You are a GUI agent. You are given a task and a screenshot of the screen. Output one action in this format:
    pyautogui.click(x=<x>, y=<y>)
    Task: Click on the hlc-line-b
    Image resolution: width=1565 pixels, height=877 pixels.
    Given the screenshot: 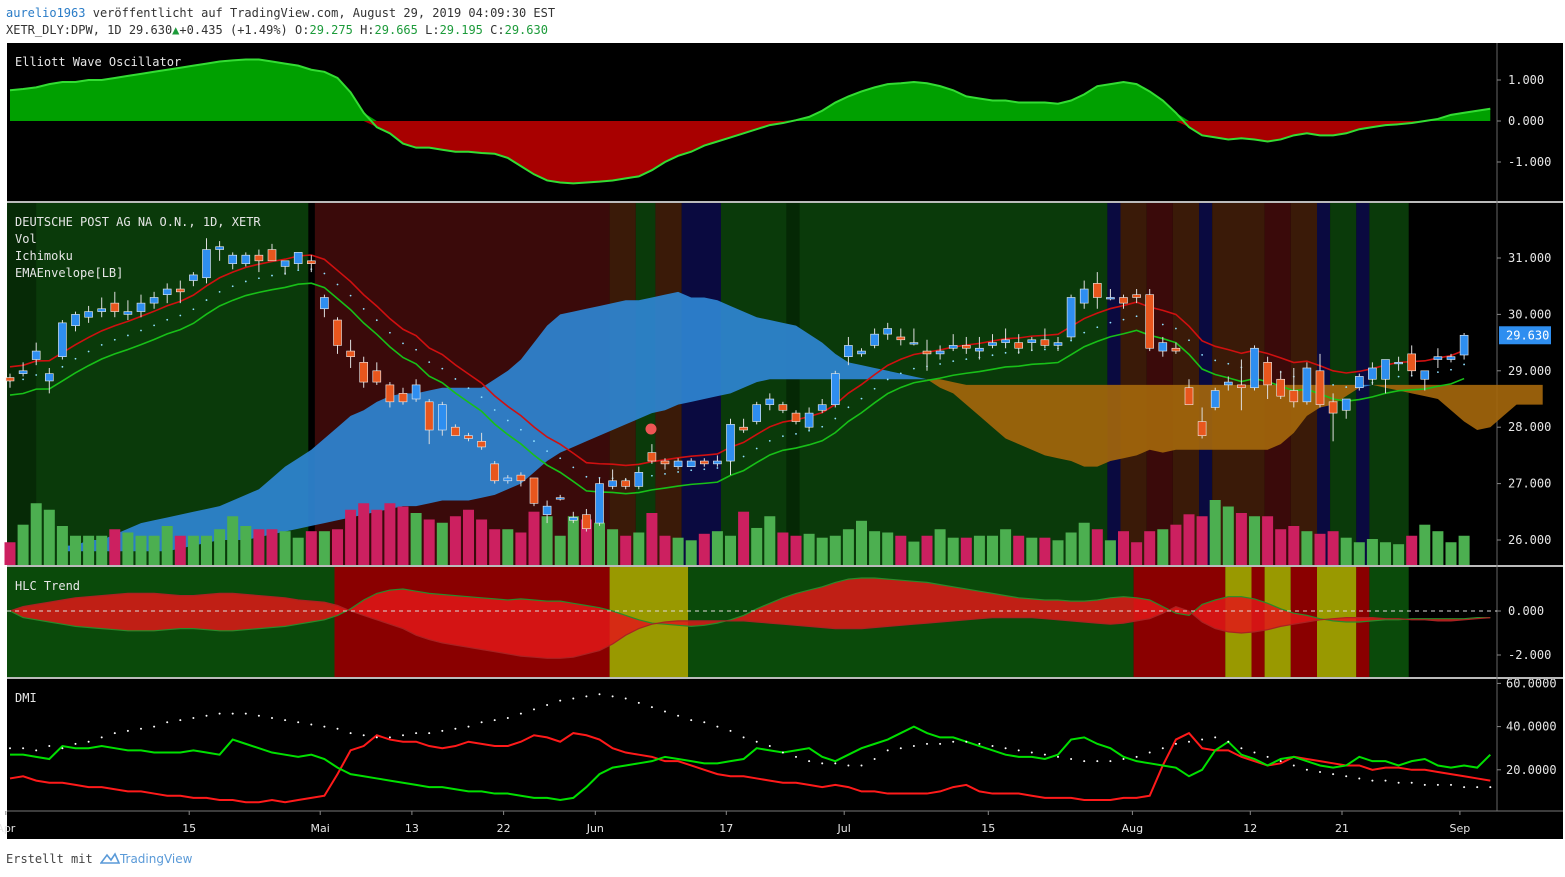 What is the action you would take?
    pyautogui.click(x=750, y=625)
    